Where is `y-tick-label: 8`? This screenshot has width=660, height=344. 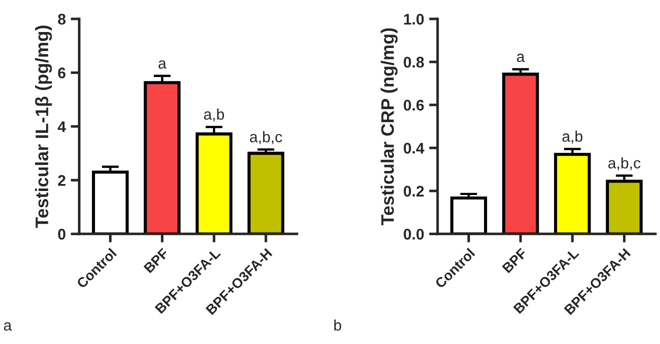 y-tick-label: 8 is located at coordinates (62, 19).